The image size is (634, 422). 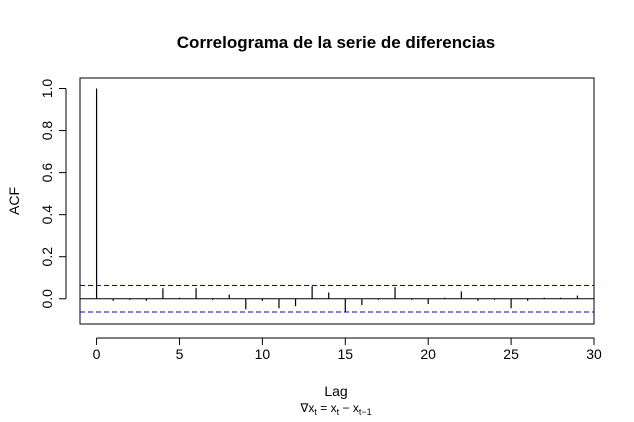 What do you see at coordinates (97, 354) in the screenshot?
I see `x-tick-label: 0` at bounding box center [97, 354].